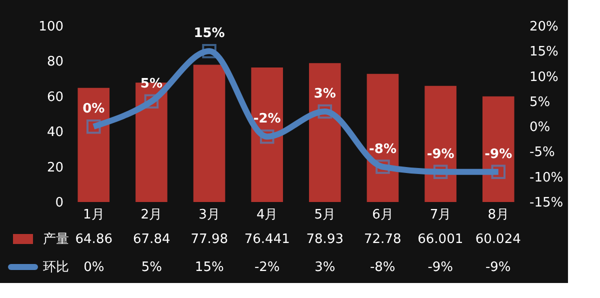  I want to click on data-label: 0%, so click(94, 267).